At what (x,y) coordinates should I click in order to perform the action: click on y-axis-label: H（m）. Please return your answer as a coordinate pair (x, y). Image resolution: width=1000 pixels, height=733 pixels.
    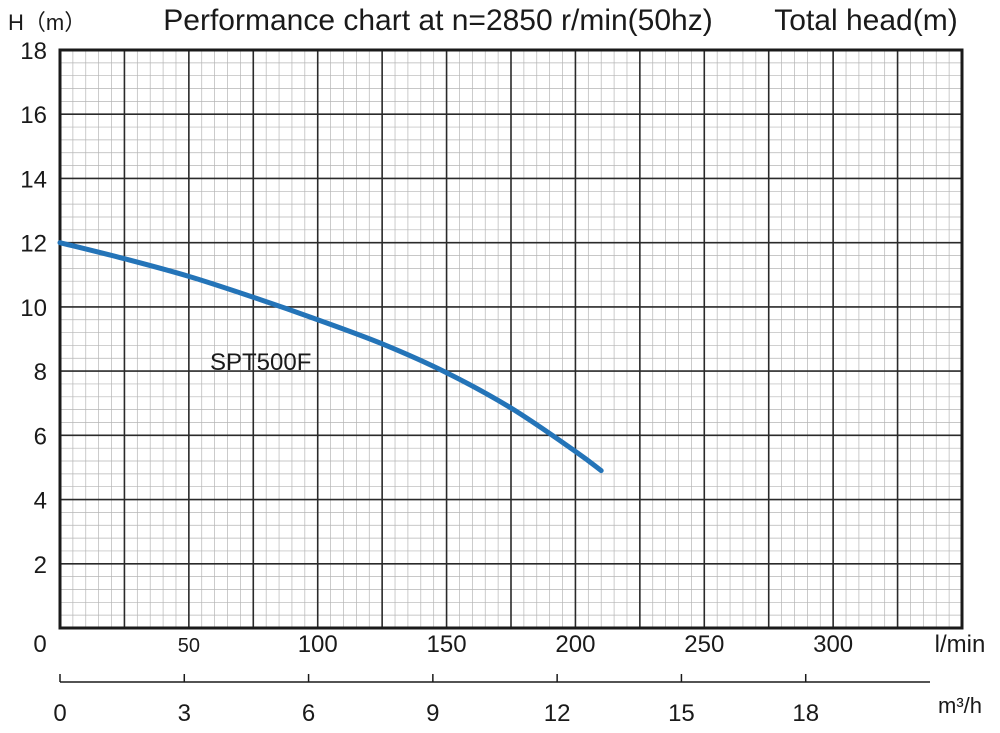
    Looking at the image, I should click on (47, 22).